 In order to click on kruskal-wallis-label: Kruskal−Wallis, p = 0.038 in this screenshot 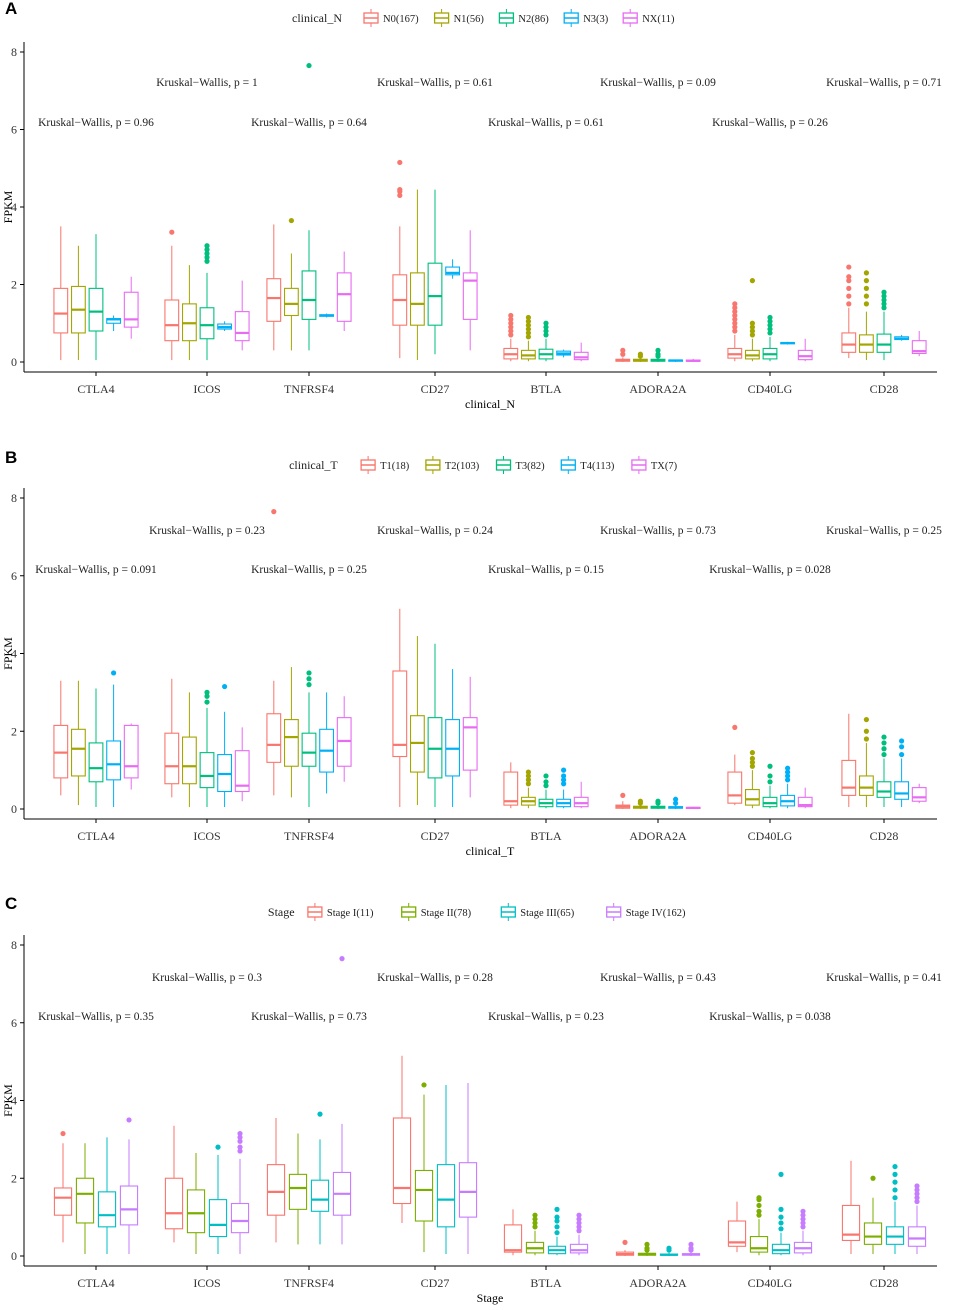, I will do `click(770, 1017)`.